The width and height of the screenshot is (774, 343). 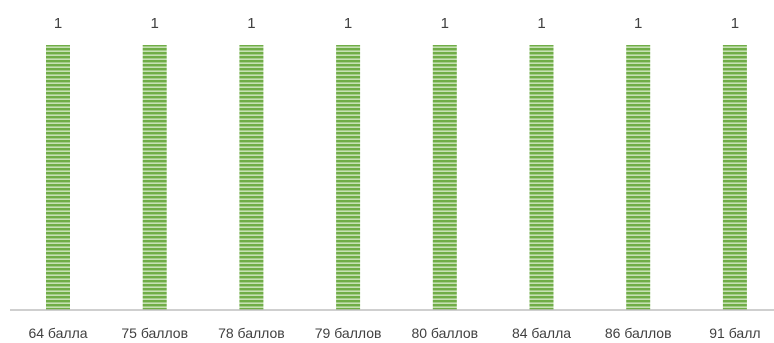 I want to click on data-label-3: 1, so click(x=251, y=23).